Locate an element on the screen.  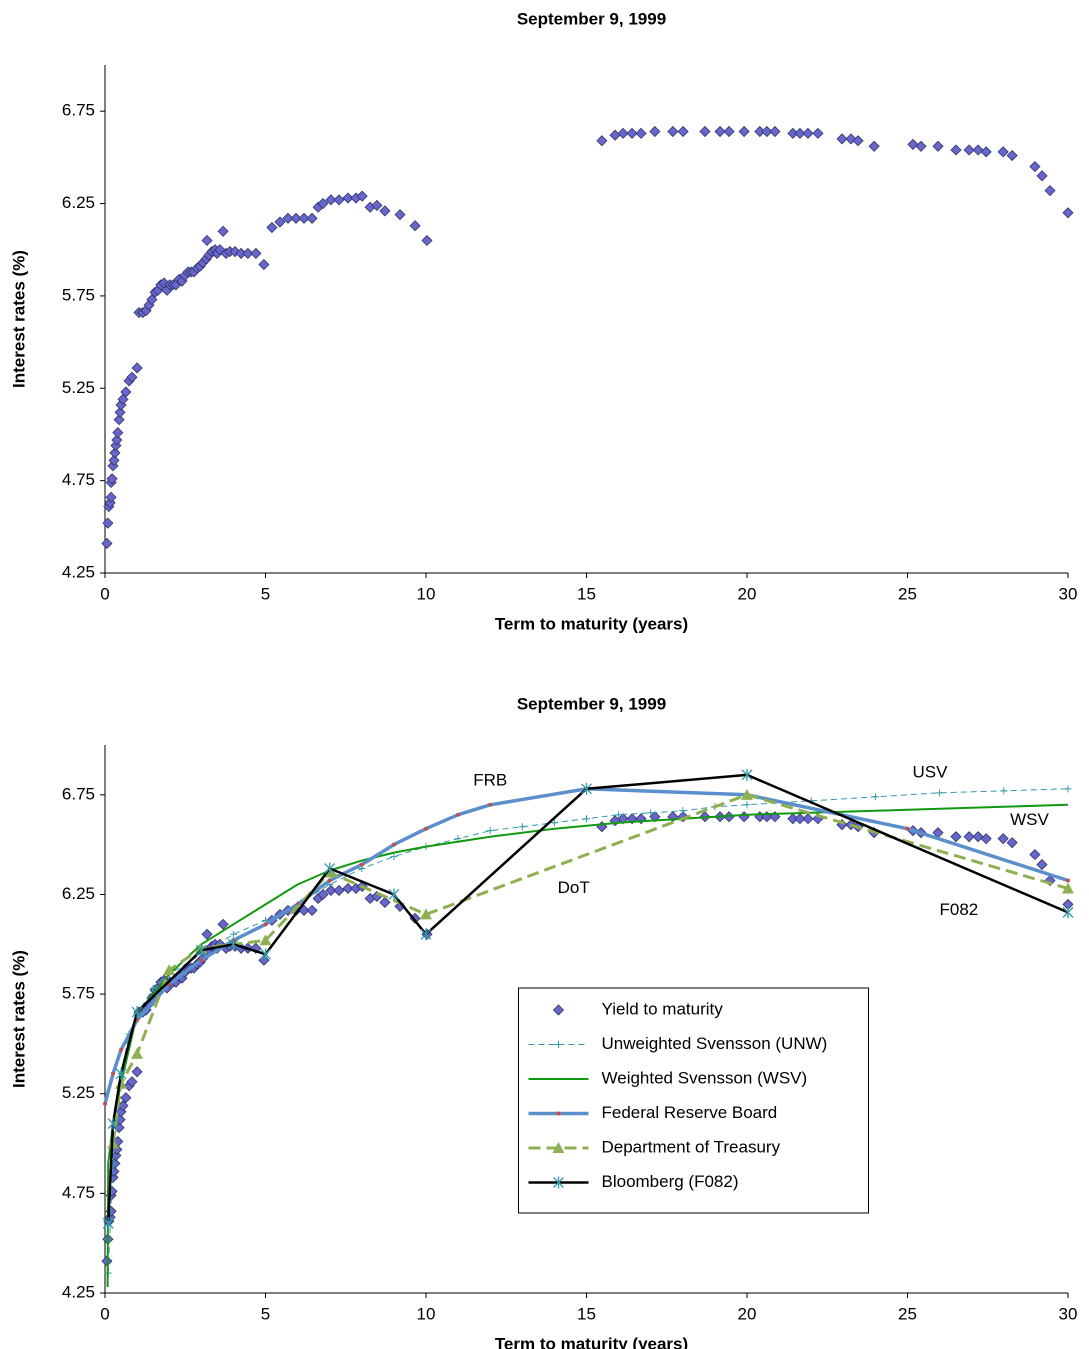
y-tick-label: 5.25 is located at coordinates (78, 387).